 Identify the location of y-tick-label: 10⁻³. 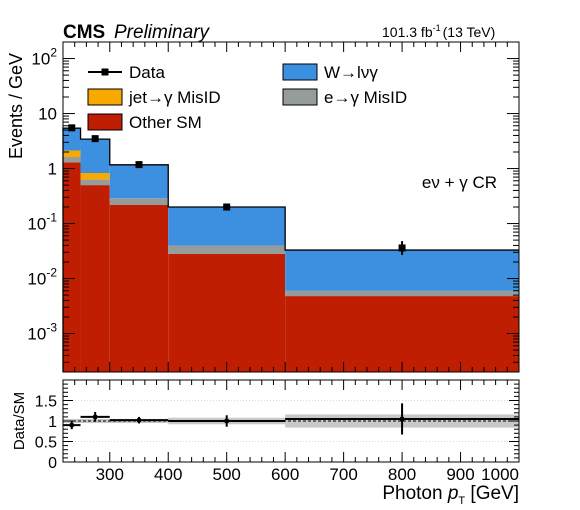
(42, 332).